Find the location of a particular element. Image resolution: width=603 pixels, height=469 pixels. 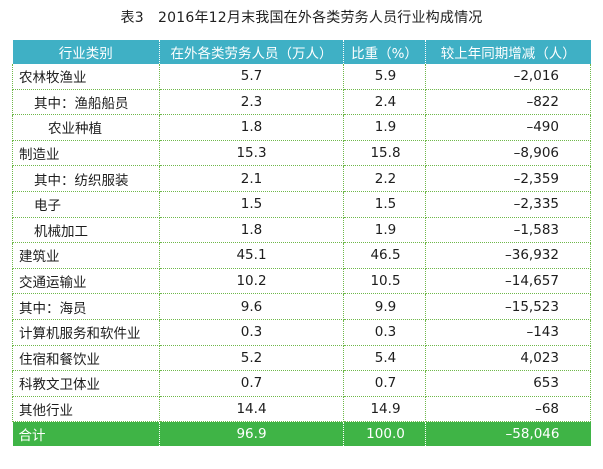

change-value: –15,523 is located at coordinates (508, 306).